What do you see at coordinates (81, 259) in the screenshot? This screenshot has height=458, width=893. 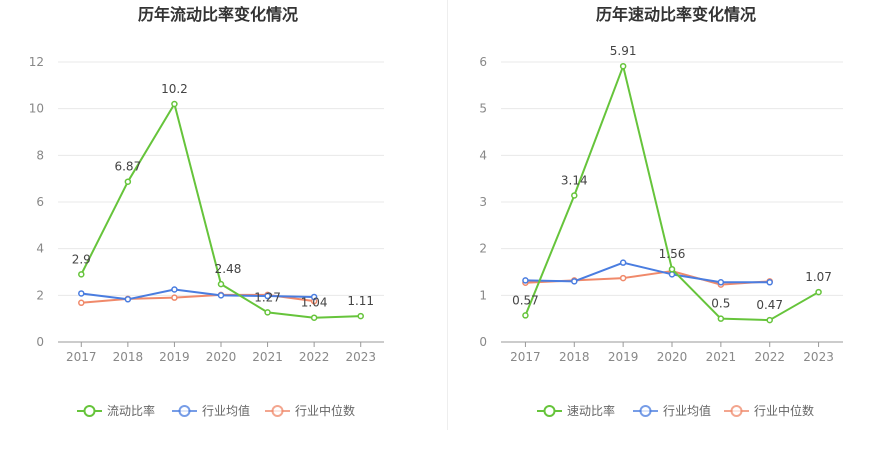 I see `data-label: 2.9` at bounding box center [81, 259].